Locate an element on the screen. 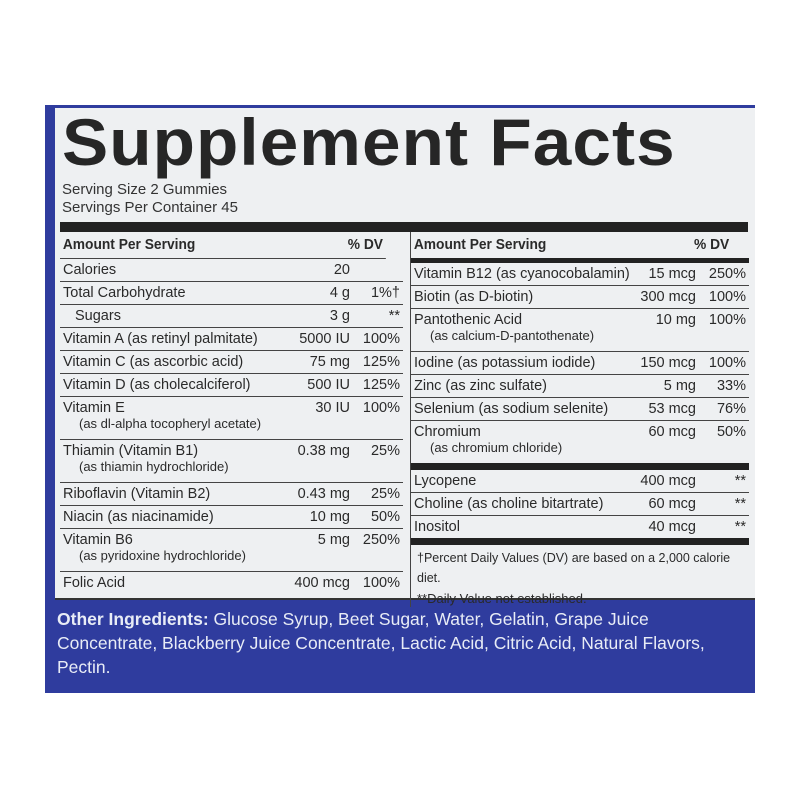  nutrient-name: Niacin (as niacinamide) is located at coordinates (186, 517).